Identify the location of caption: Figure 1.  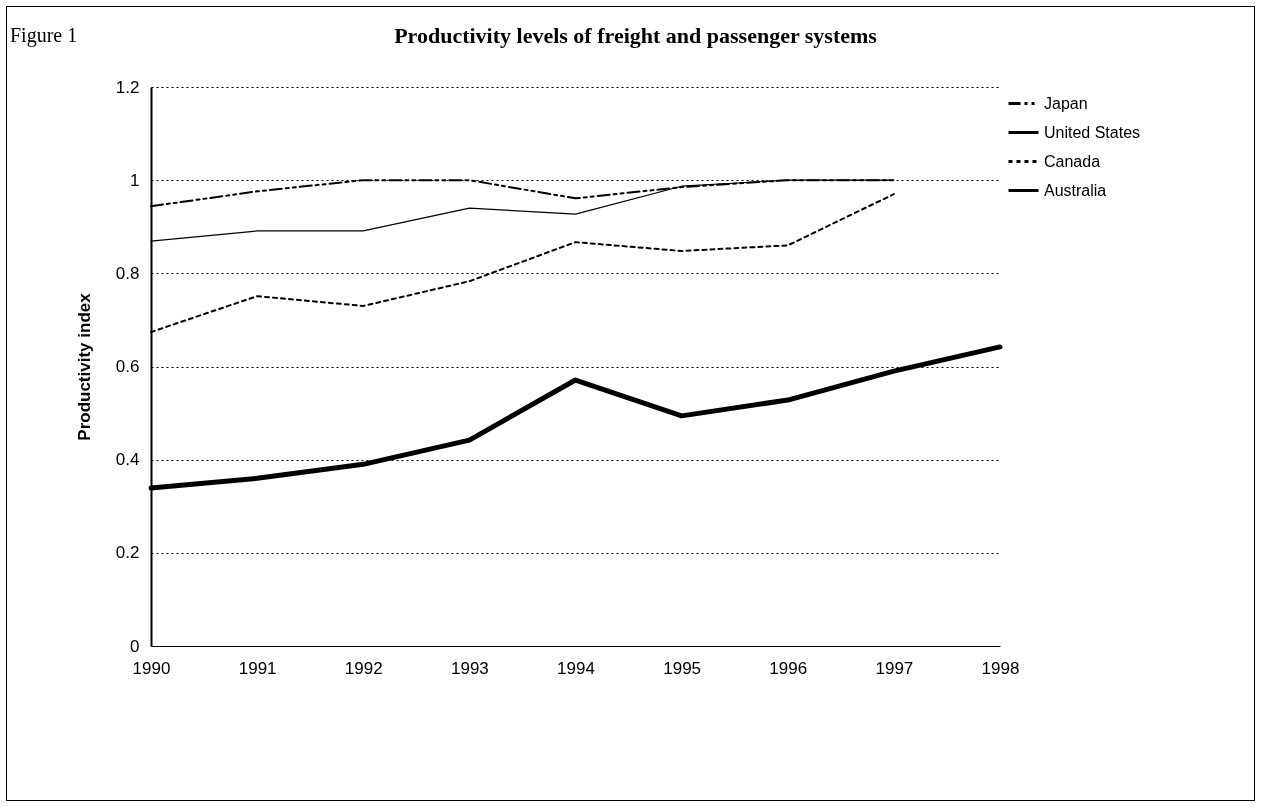
(44, 35).